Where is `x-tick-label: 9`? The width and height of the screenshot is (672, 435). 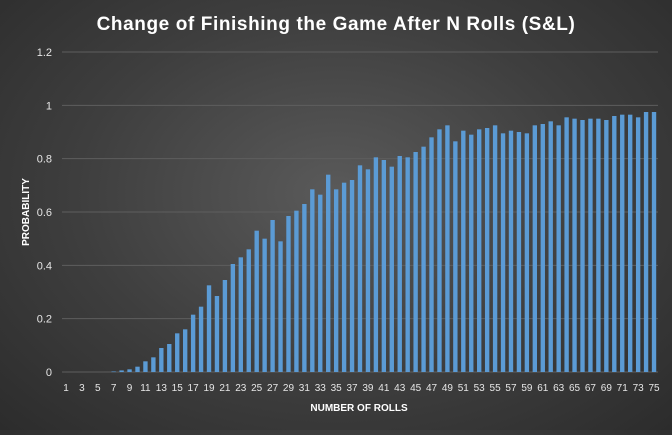 x-tick-label: 9 is located at coordinates (130, 388).